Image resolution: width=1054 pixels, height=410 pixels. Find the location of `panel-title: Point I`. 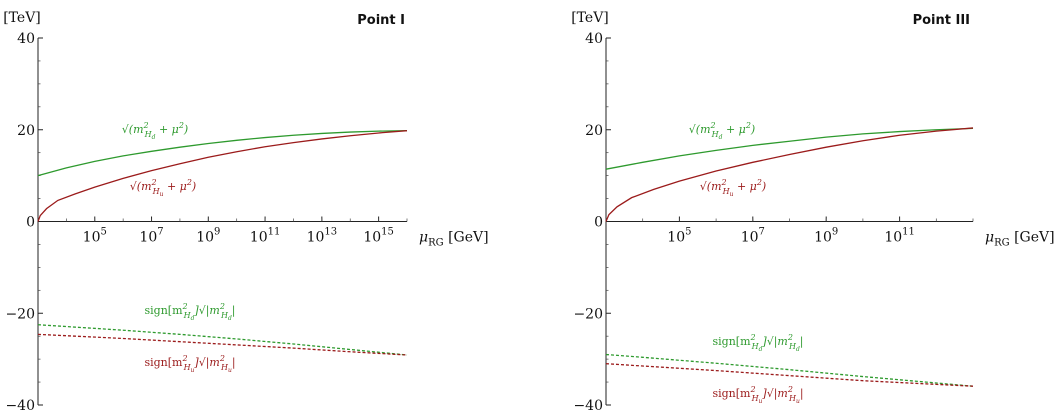

panel-title: Point I is located at coordinates (381, 20).